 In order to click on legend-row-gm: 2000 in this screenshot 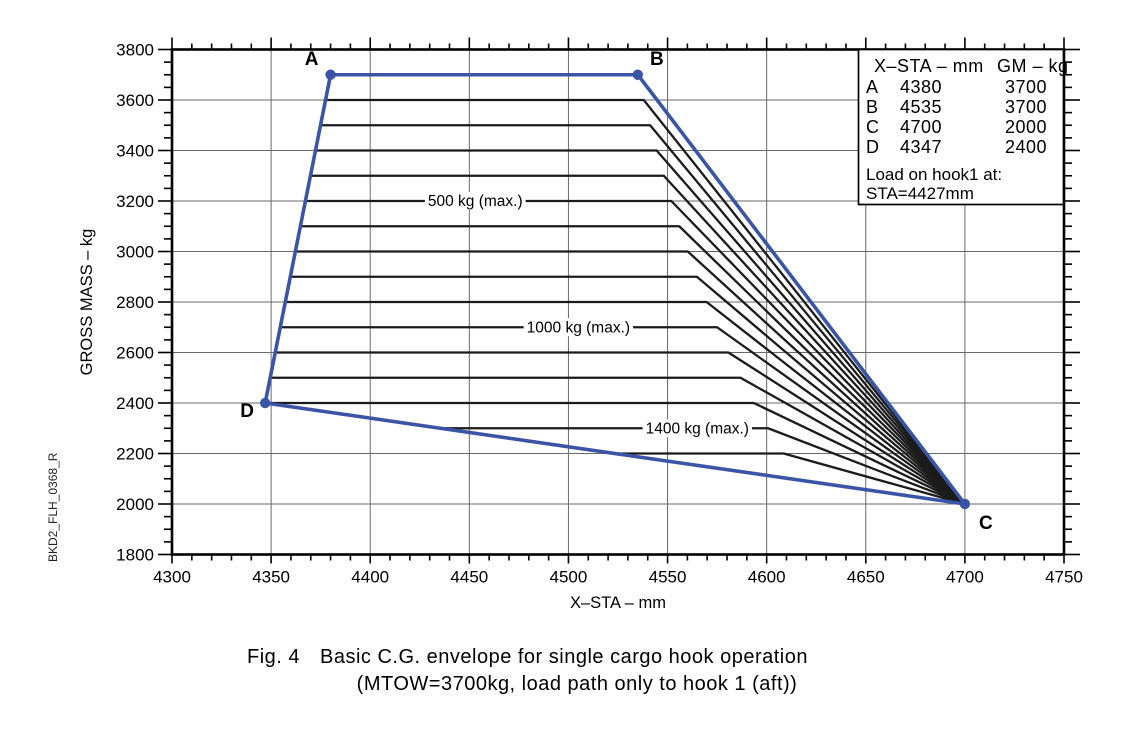, I will do `click(1026, 127)`.